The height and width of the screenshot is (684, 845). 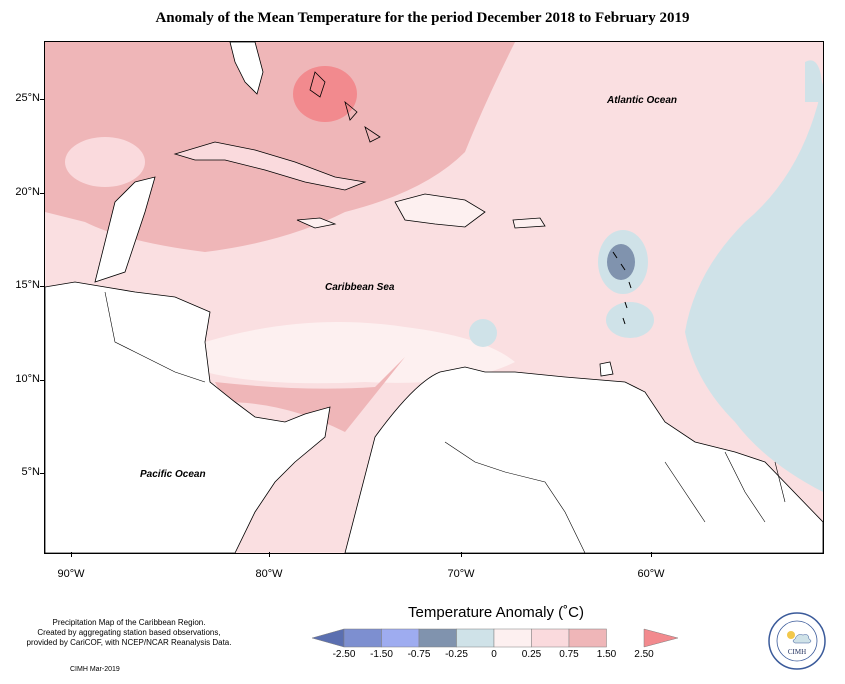 What do you see at coordinates (606, 369) in the screenshot?
I see `landmass-trinidad` at bounding box center [606, 369].